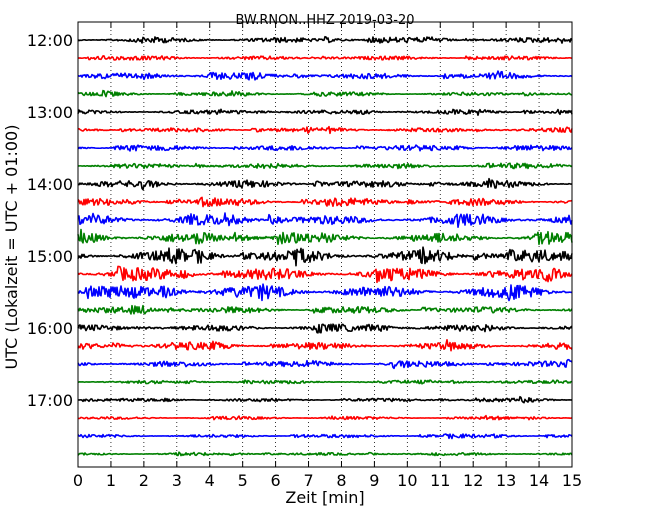 The width and height of the screenshot is (650, 520). I want to click on y-tick-label: 12:00, so click(50, 40).